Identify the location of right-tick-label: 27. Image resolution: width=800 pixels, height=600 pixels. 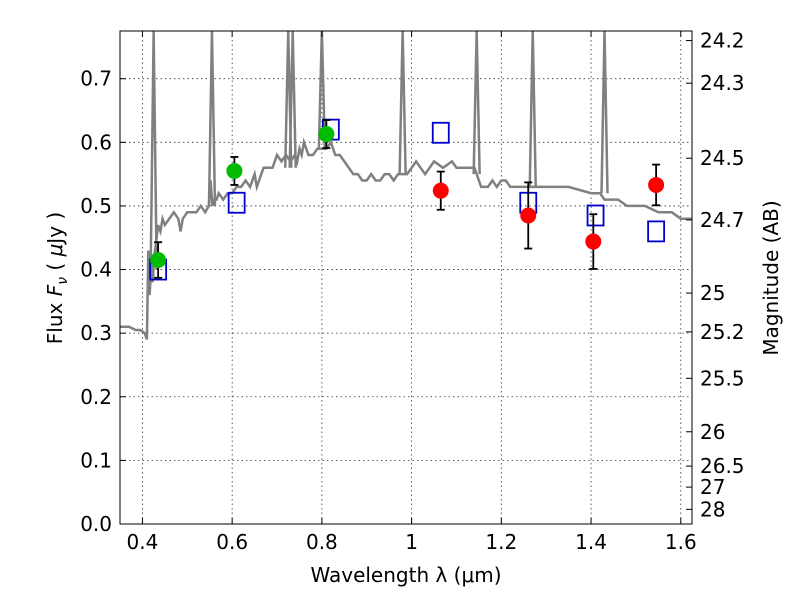
(712, 487).